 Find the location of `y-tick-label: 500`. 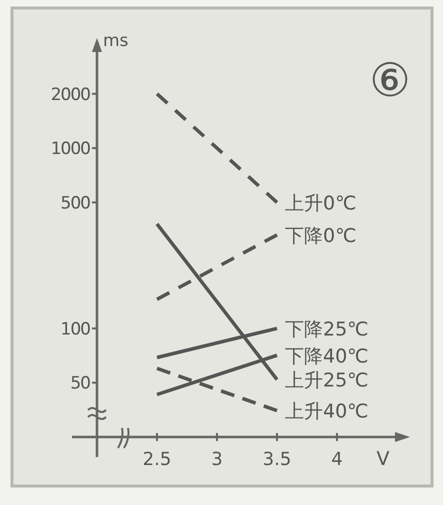

y-tick-label: 500 is located at coordinates (75, 203).